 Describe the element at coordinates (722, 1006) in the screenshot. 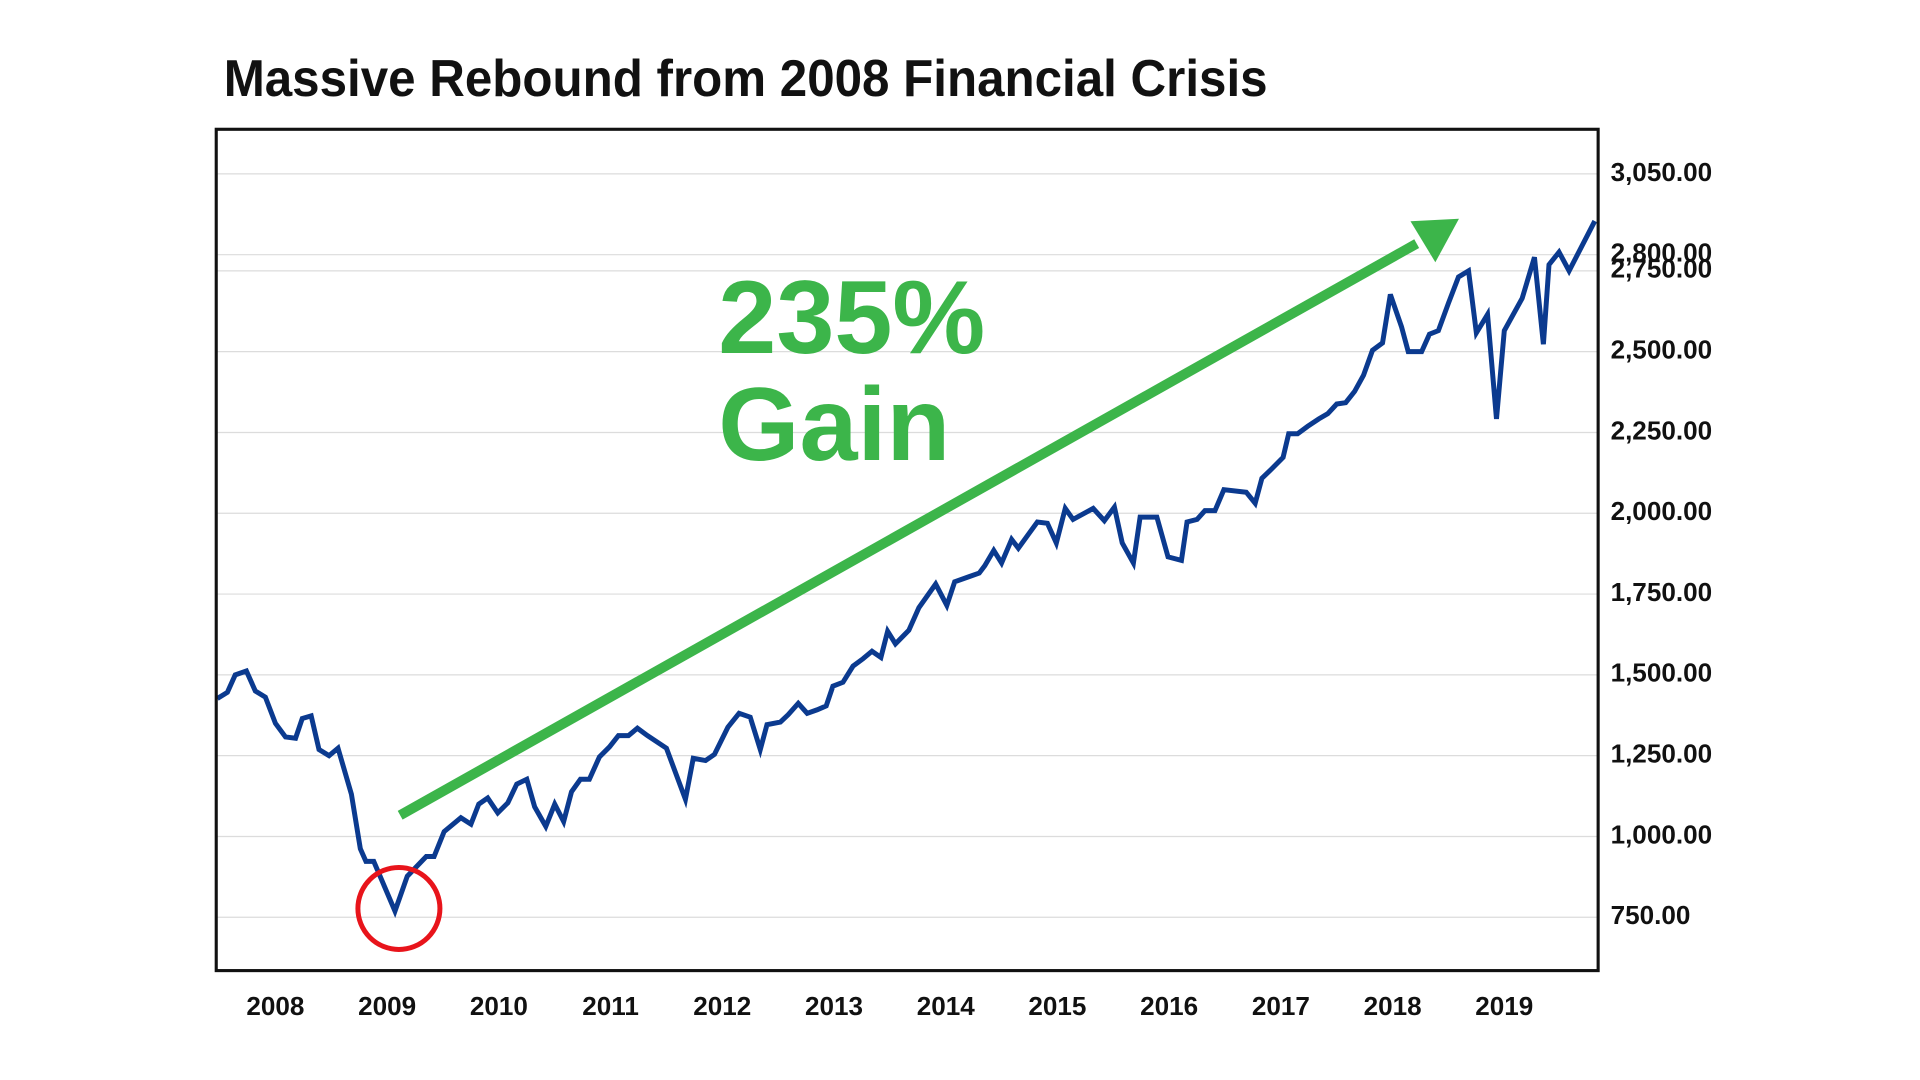

I see `x-tick-label: 2012` at that location.